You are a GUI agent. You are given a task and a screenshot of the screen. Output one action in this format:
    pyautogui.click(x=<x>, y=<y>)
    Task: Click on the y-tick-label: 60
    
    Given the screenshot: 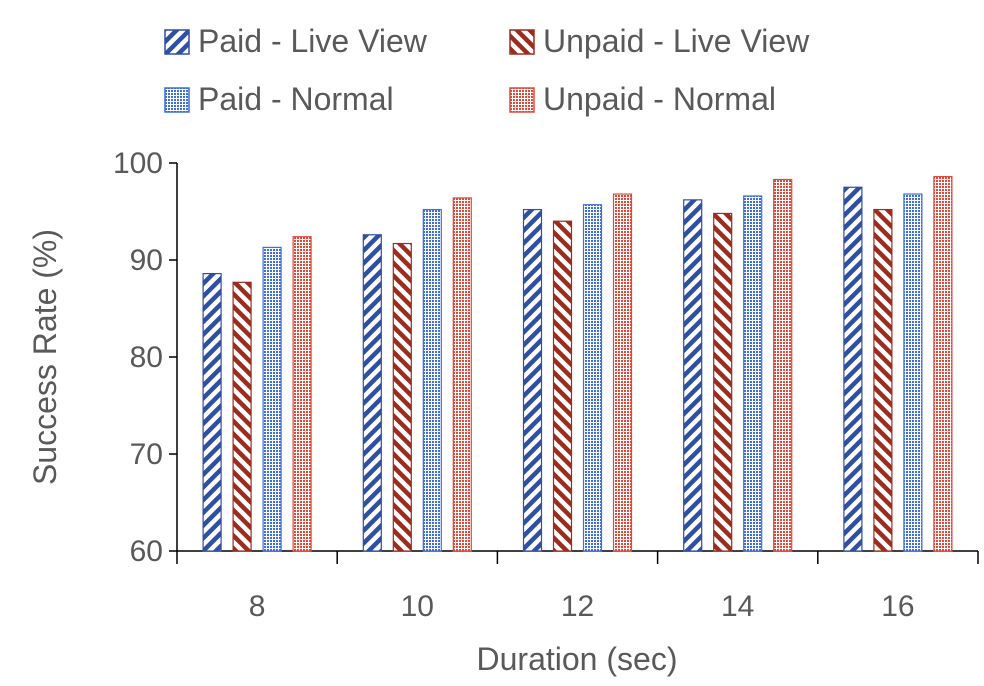 What is the action you would take?
    pyautogui.click(x=146, y=551)
    